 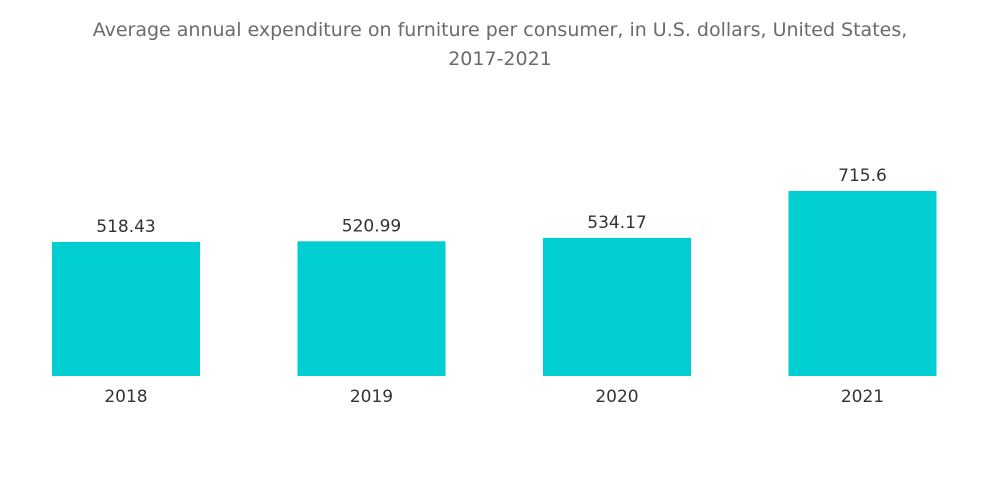 I want to click on bar-2019, so click(x=371, y=308).